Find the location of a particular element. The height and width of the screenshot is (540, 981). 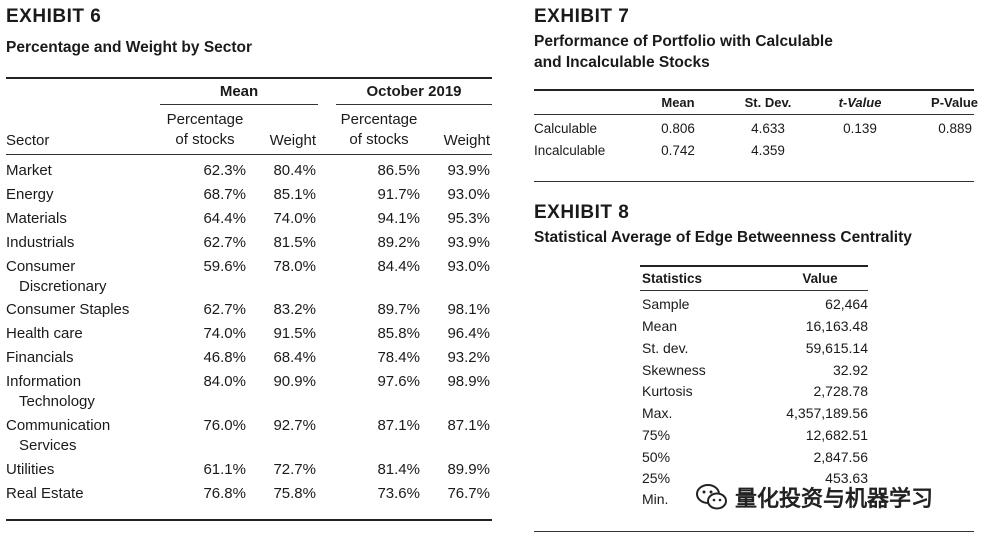

exhibit8-stat: Kurtosis is located at coordinates (667, 391).